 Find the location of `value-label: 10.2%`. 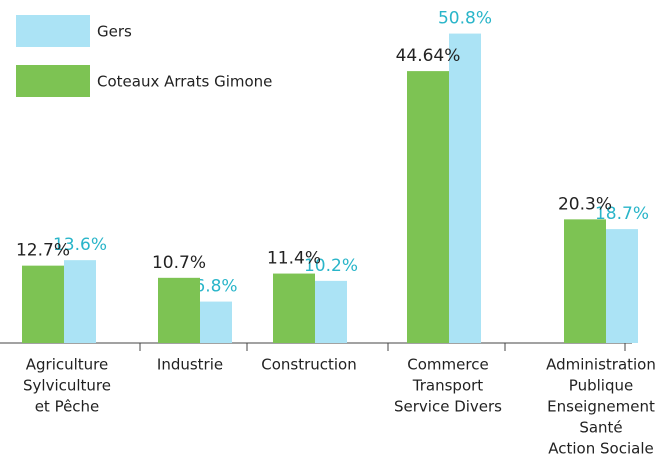

value-label: 10.2% is located at coordinates (331, 266).